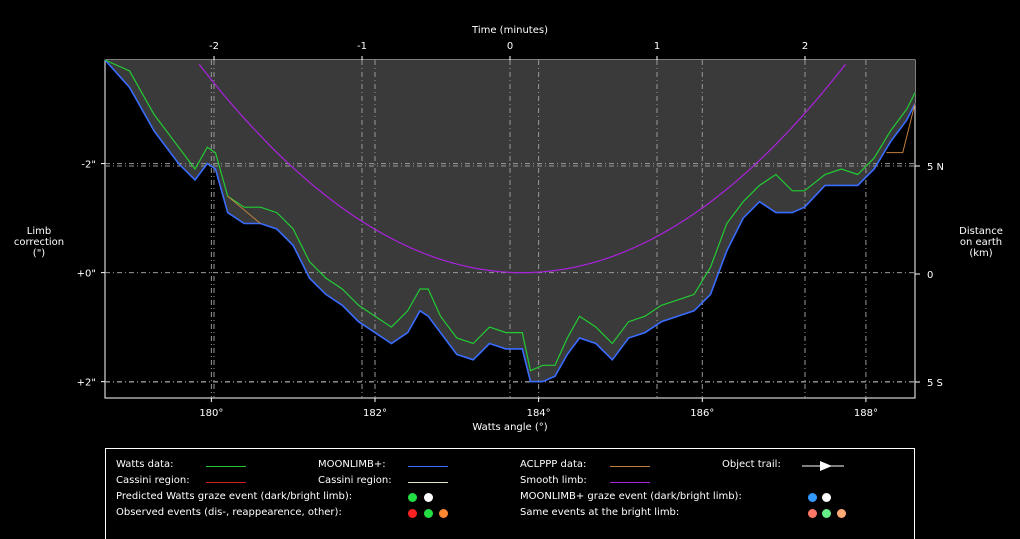 This screenshot has height=539, width=1020. I want to click on top-tick-label: -2, so click(214, 46).